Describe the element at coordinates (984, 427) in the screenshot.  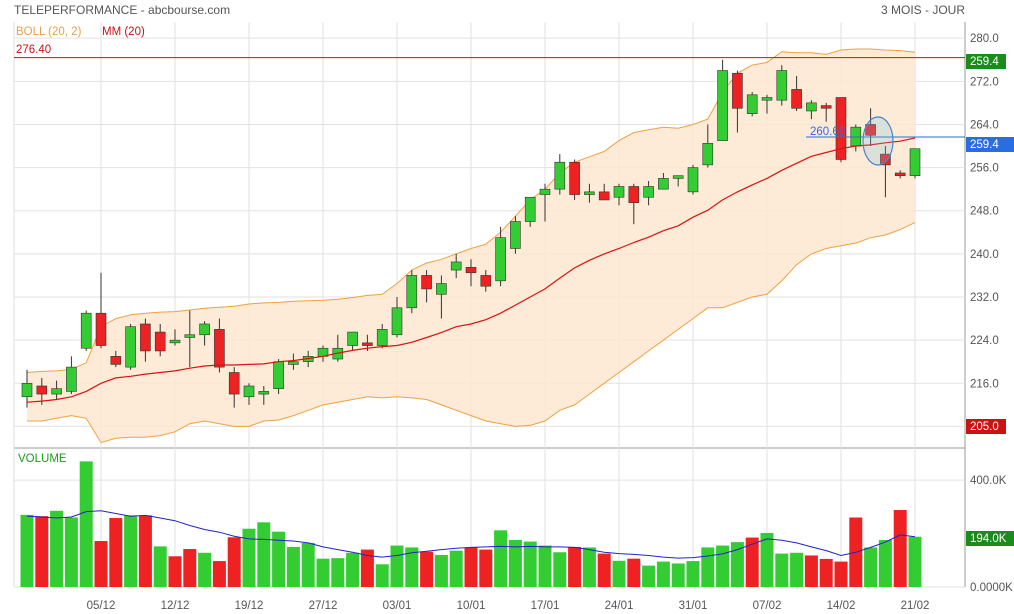
I see `period-low-value: 205.0` at that location.